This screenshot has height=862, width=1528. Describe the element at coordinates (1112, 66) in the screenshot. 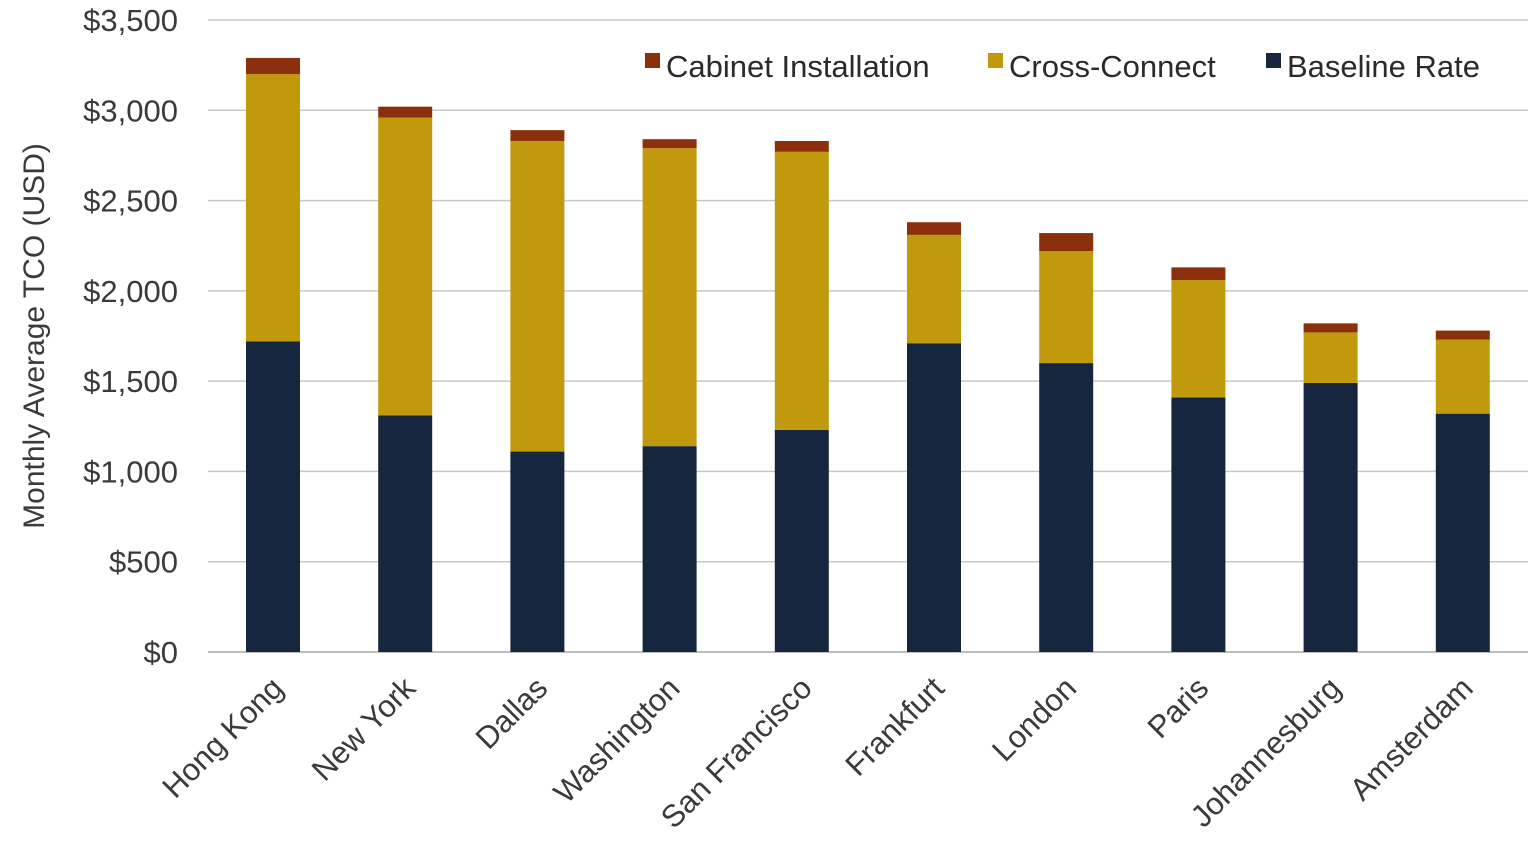

I see `legend-label: Cross-Connect` at that location.